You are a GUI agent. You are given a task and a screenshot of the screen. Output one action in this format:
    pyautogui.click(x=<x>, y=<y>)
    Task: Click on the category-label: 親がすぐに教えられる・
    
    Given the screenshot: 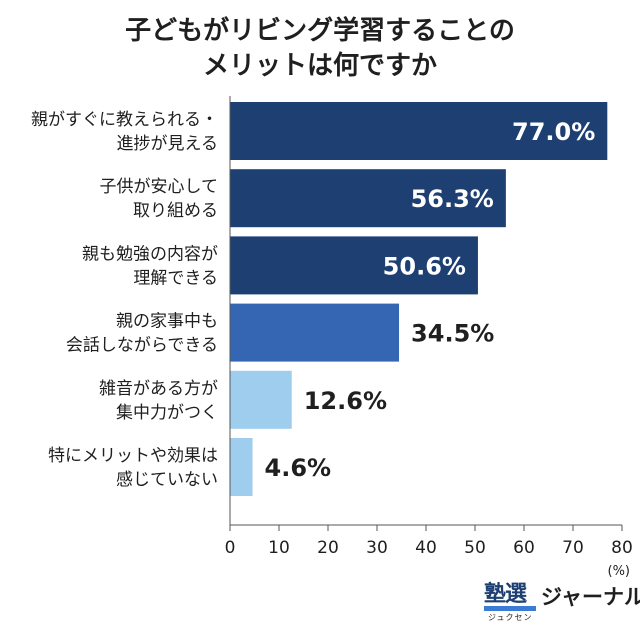 What is the action you would take?
    pyautogui.click(x=124, y=120)
    